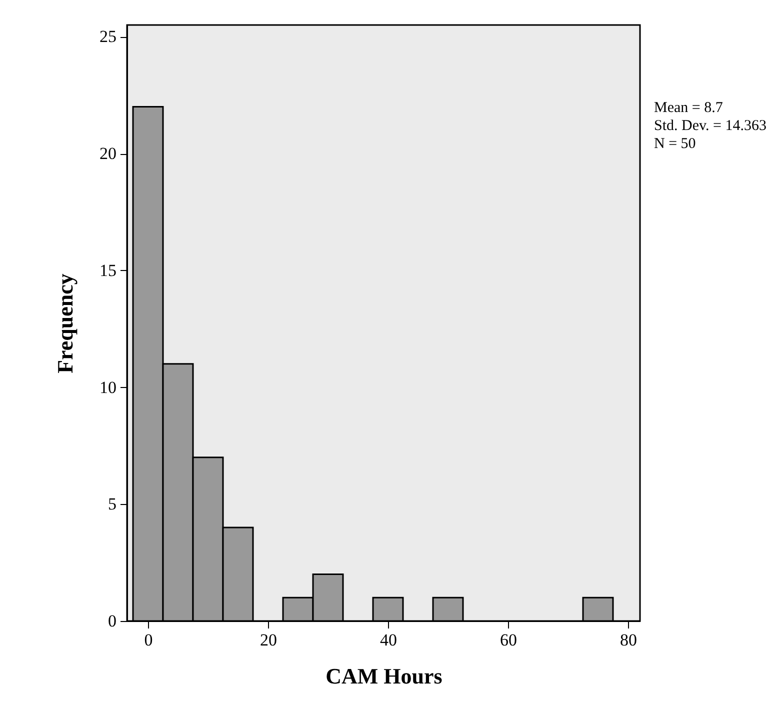 Image resolution: width=783 pixels, height=721 pixels. I want to click on y-tick-label: 10, so click(108, 387).